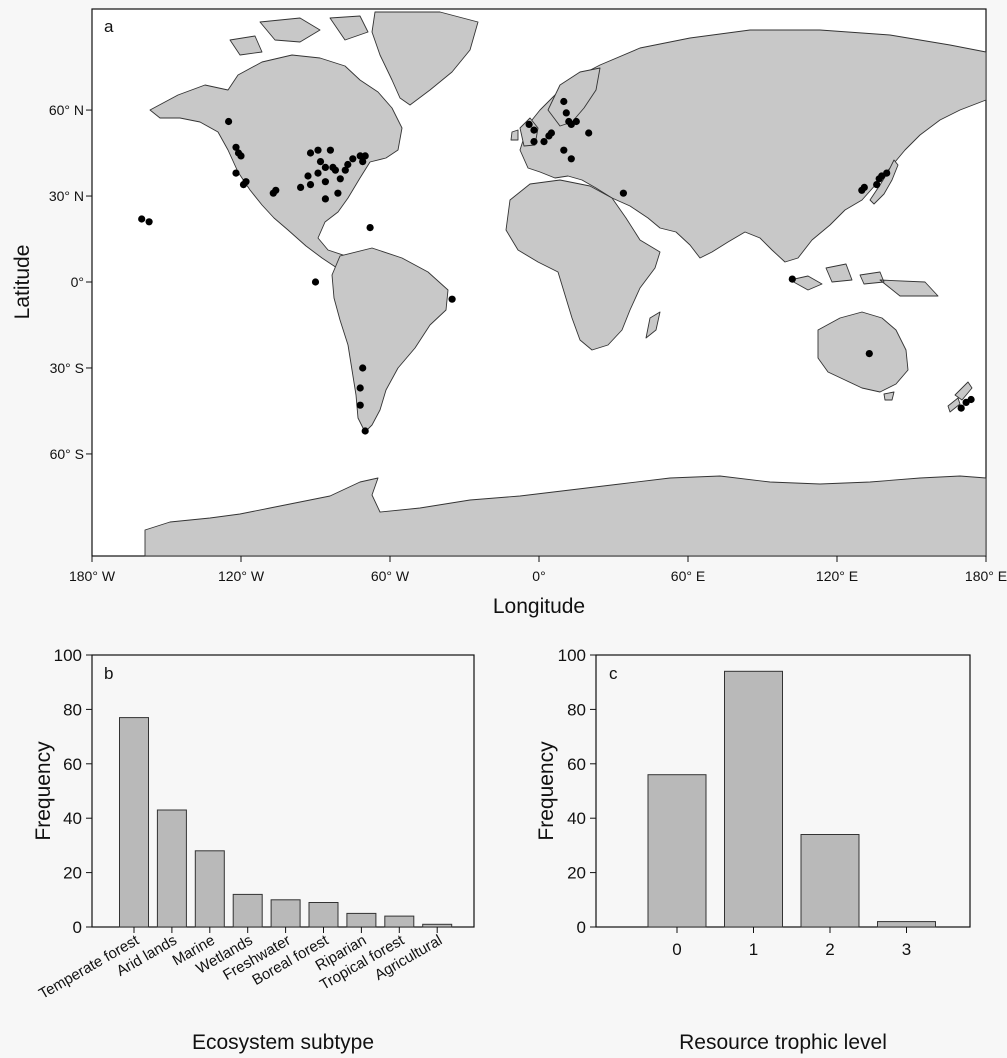 The height and width of the screenshot is (1058, 1007). Describe the element at coordinates (572, 655) in the screenshot. I see `trophic-y-tick-label: 100` at that location.